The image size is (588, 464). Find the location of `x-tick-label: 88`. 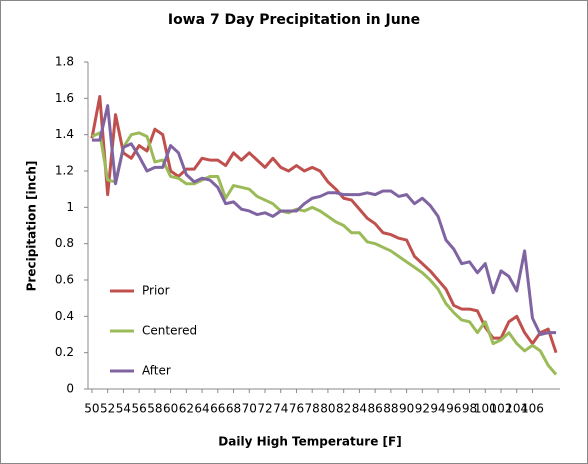

x-tick-label: 88 is located at coordinates (390, 409).